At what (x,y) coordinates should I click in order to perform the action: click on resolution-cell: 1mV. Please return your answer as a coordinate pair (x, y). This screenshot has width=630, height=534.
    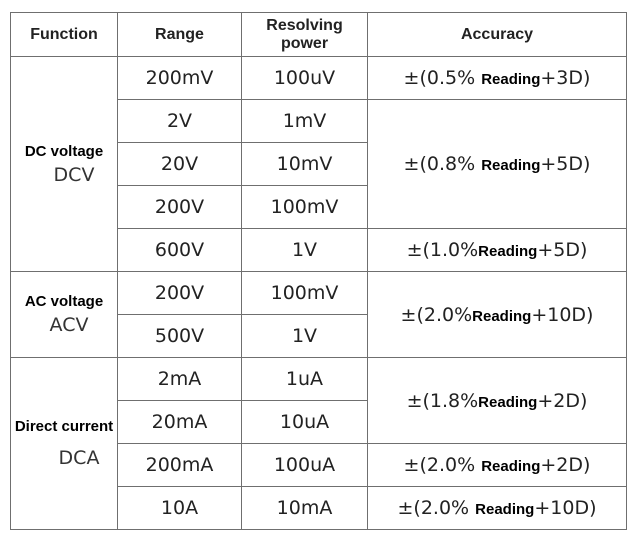
    Looking at the image, I should click on (304, 121).